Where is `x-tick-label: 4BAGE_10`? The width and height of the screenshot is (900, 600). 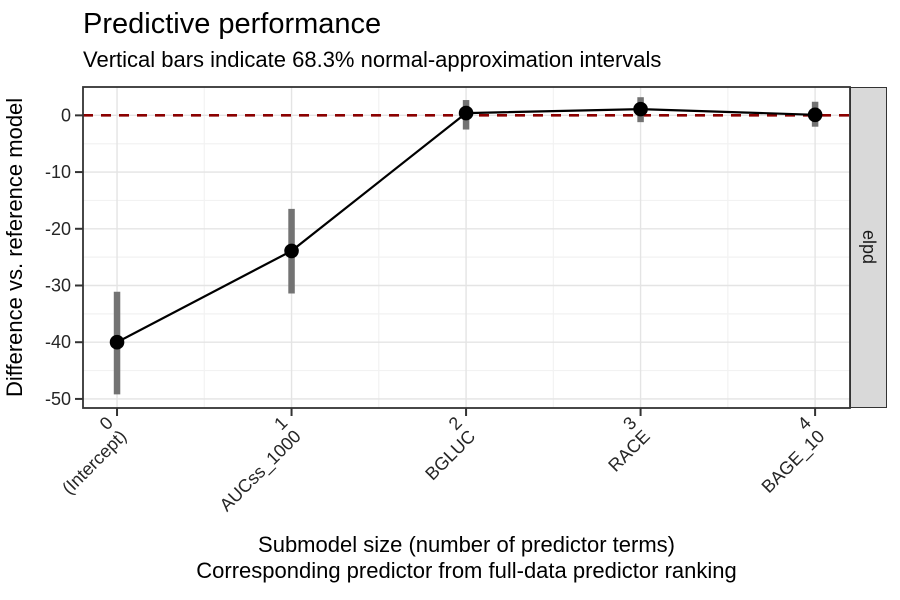 x-tick-label: 4BAGE_10 is located at coordinates (786, 455).